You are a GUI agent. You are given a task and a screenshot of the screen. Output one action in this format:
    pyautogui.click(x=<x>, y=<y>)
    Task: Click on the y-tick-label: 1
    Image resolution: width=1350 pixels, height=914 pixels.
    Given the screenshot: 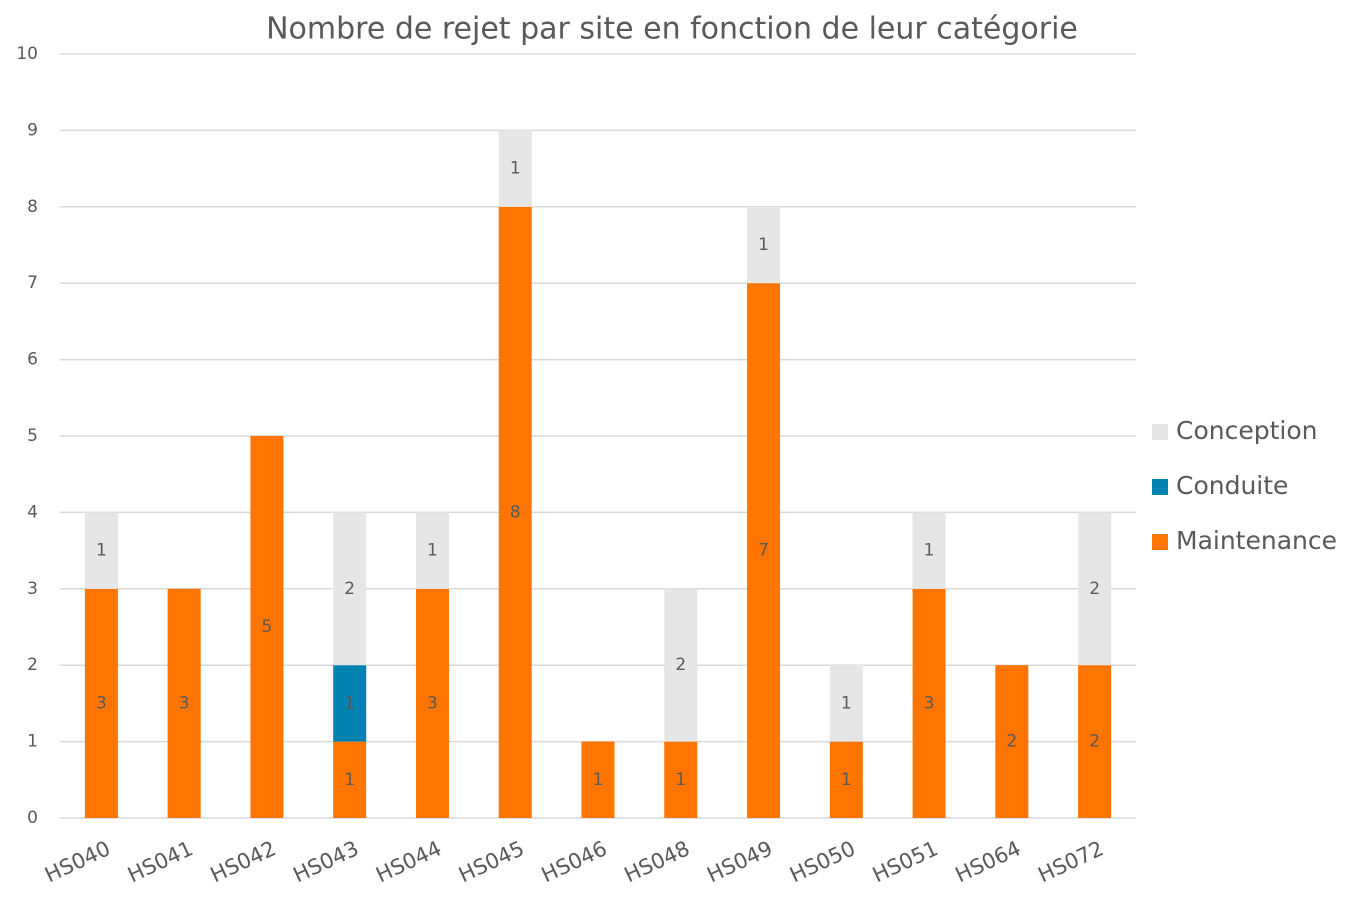 What is the action you would take?
    pyautogui.click(x=32, y=742)
    